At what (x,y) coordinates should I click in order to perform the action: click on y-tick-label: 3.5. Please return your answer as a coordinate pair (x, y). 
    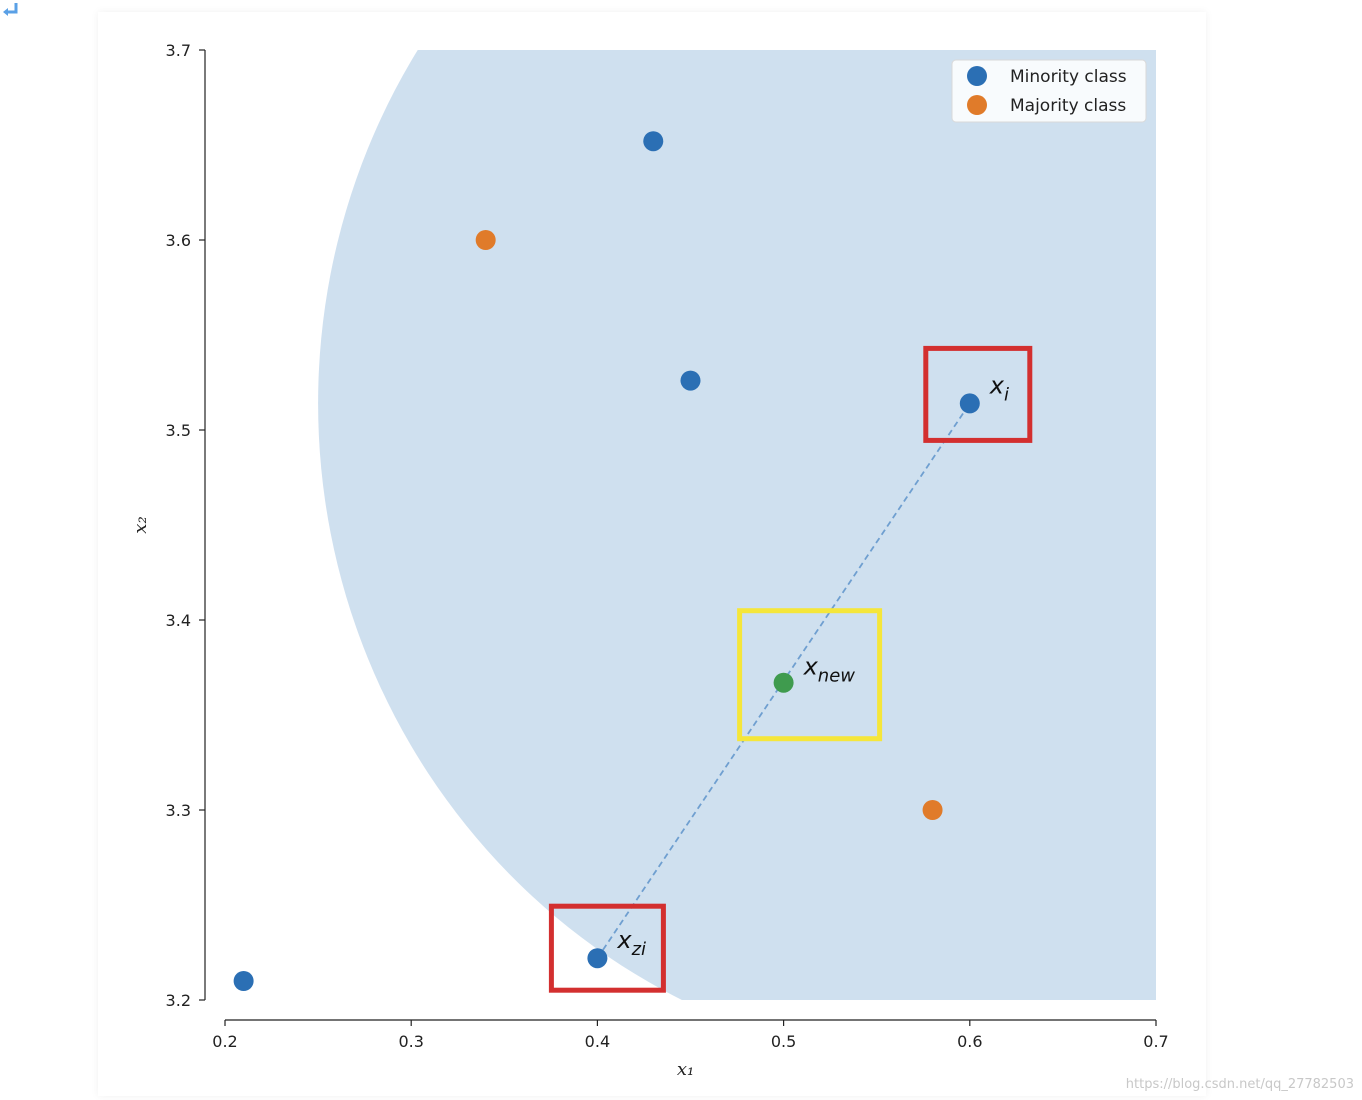
    Looking at the image, I should click on (178, 430).